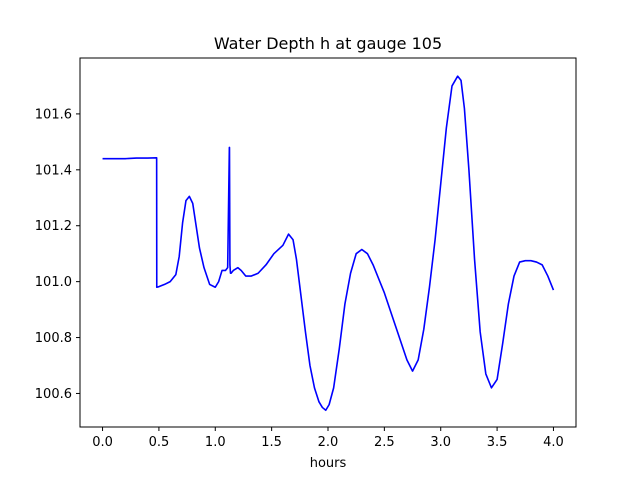 The image size is (640, 480). What do you see at coordinates (53, 114) in the screenshot?
I see `y-tick-label: 101.6` at bounding box center [53, 114].